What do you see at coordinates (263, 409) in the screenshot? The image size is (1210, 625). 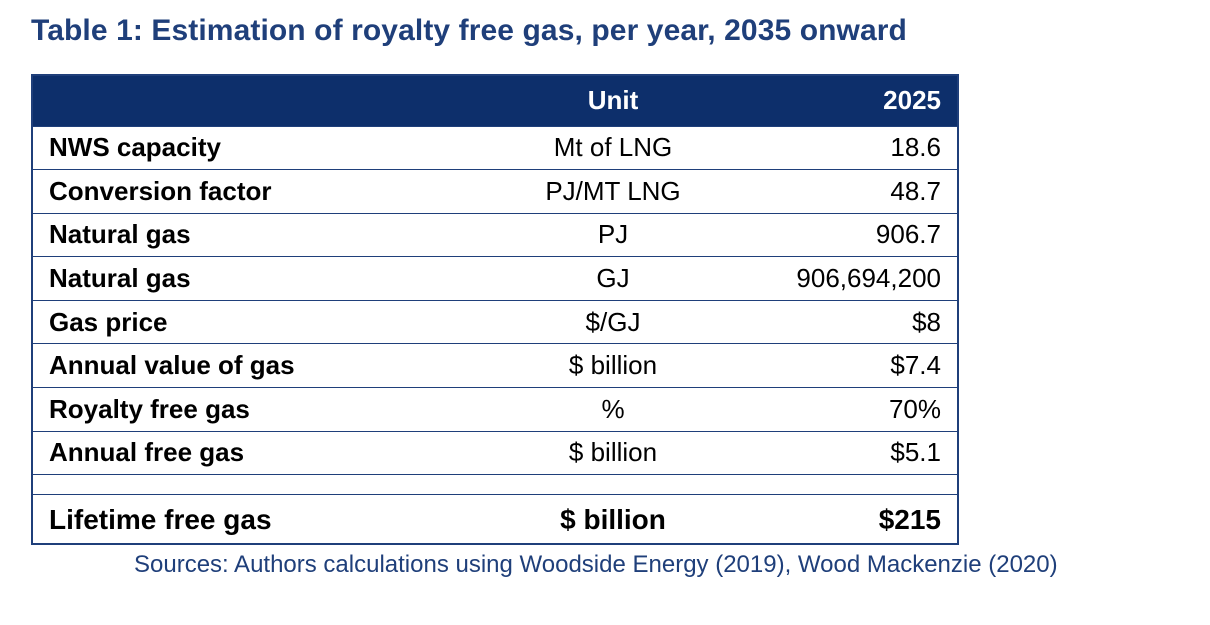 I see `row-label: Royalty free gas` at bounding box center [263, 409].